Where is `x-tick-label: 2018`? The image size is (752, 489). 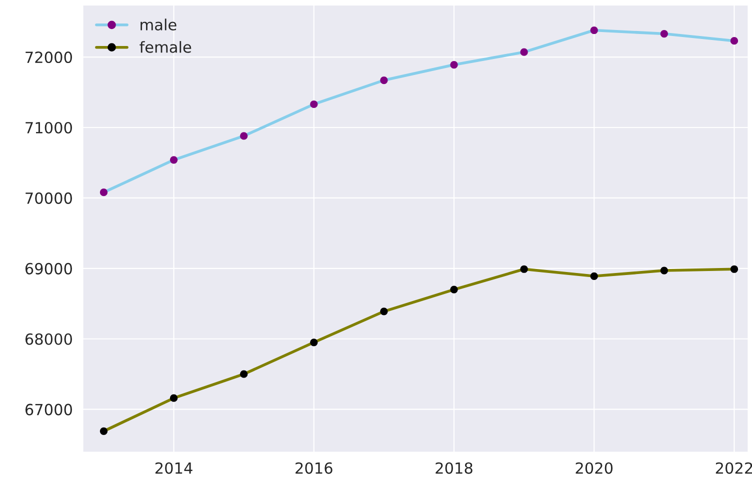
x-tick-label: 2018 is located at coordinates (454, 468).